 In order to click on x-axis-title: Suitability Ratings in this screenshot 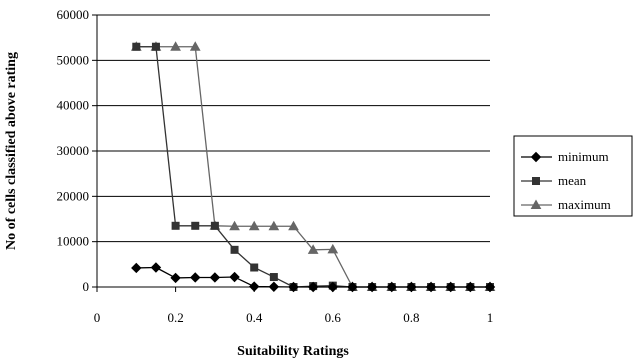, I will do `click(293, 351)`.